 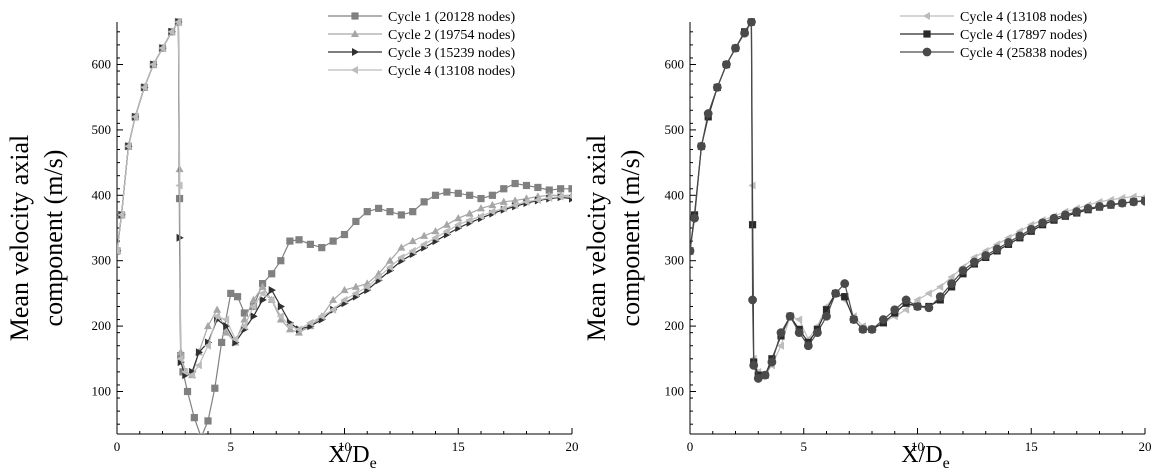 I want to click on y-tick-label: 300, so click(x=102, y=260).